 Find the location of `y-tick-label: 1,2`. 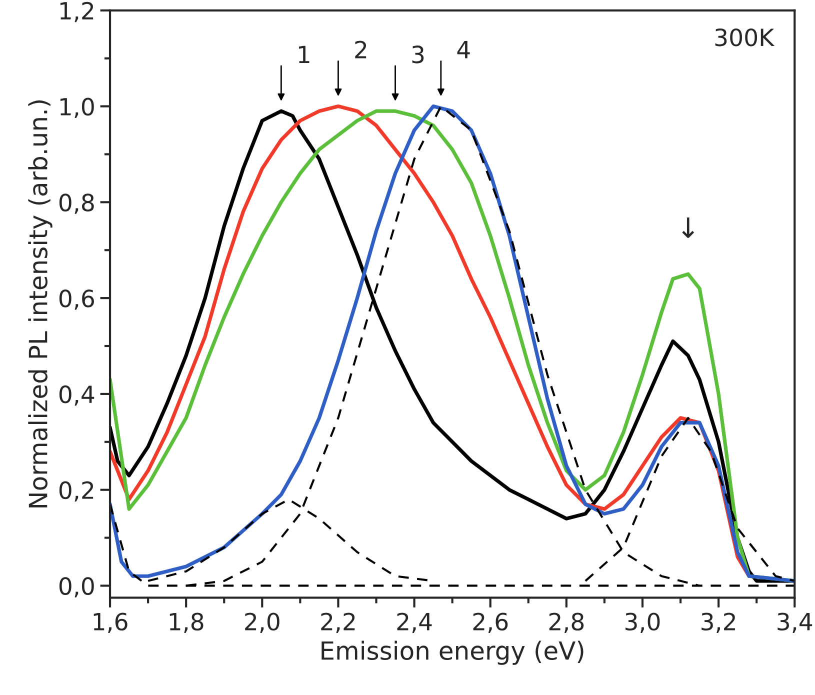

y-tick-label: 1,2 is located at coordinates (77, 12).